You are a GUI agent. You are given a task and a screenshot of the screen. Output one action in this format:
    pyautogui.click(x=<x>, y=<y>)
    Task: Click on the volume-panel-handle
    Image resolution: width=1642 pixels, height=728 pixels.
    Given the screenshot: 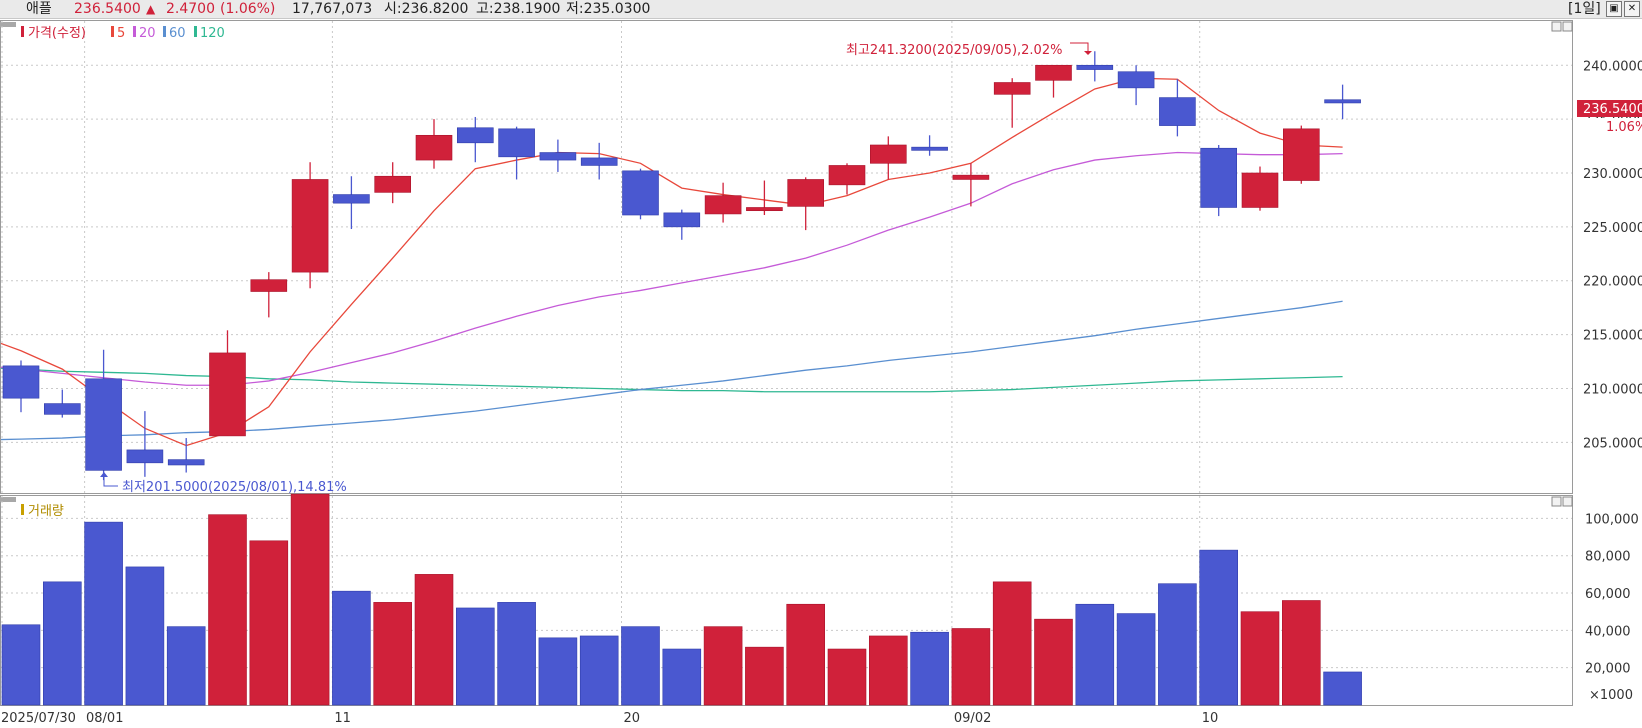 What is the action you would take?
    pyautogui.click(x=8, y=499)
    